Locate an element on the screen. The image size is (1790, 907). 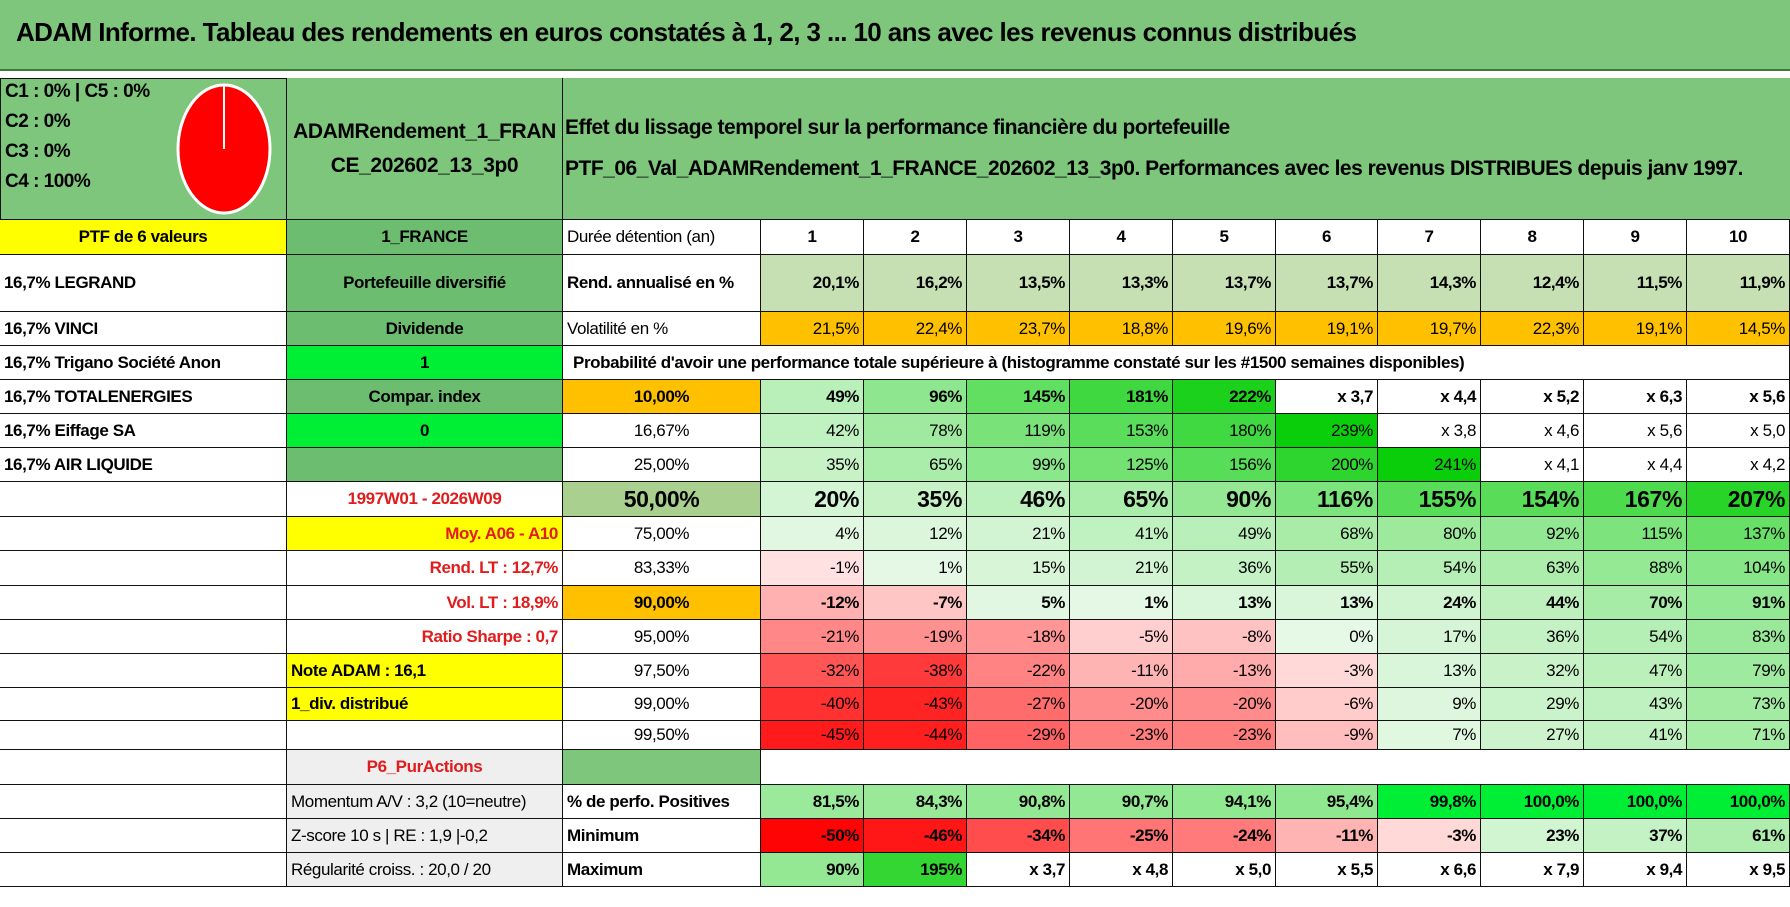
ptf-type-cell: Portefeuille diversifié is located at coordinates (425, 283).